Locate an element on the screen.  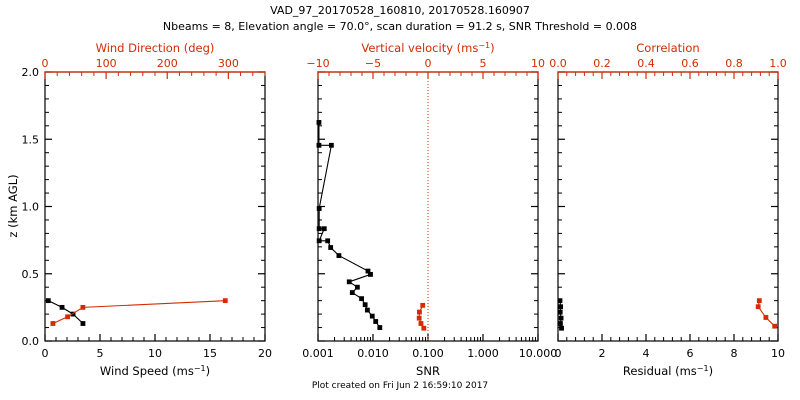
y-tick-label: 1.0 is located at coordinates (31, 207).